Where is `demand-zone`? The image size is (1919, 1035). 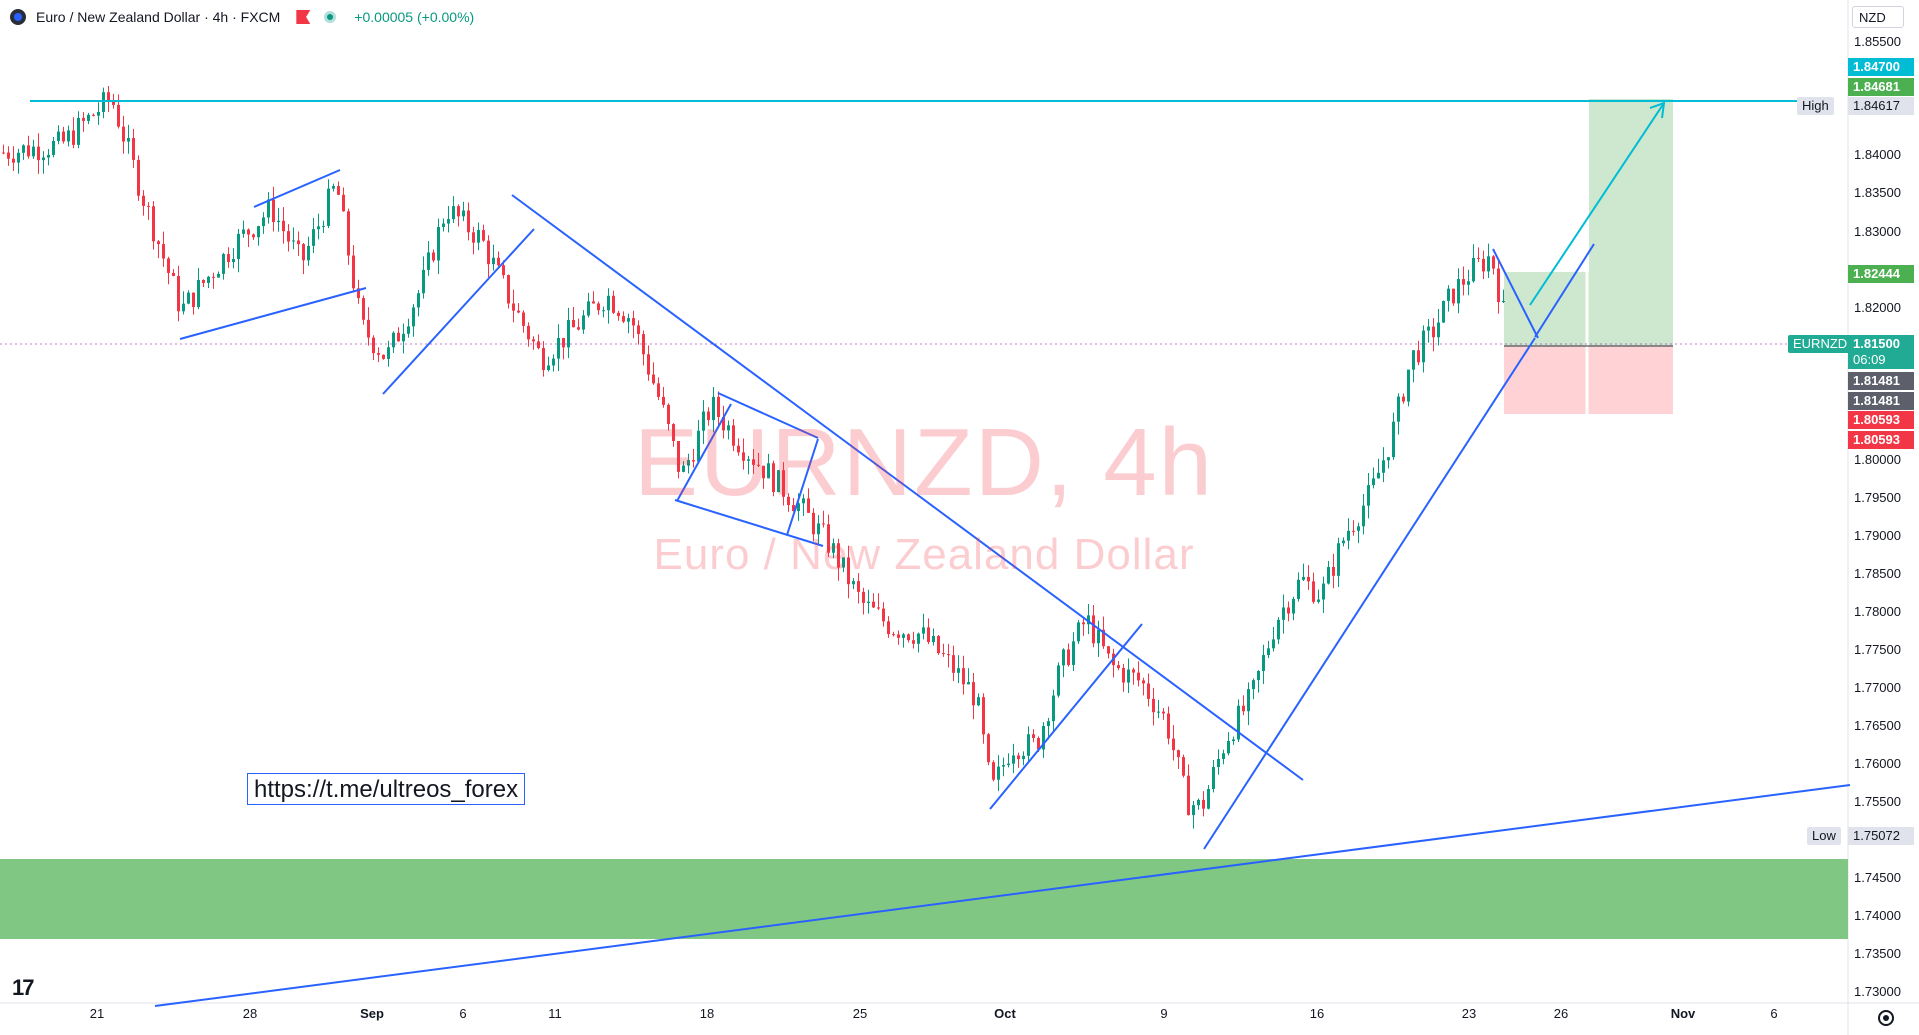 demand-zone is located at coordinates (924, 899).